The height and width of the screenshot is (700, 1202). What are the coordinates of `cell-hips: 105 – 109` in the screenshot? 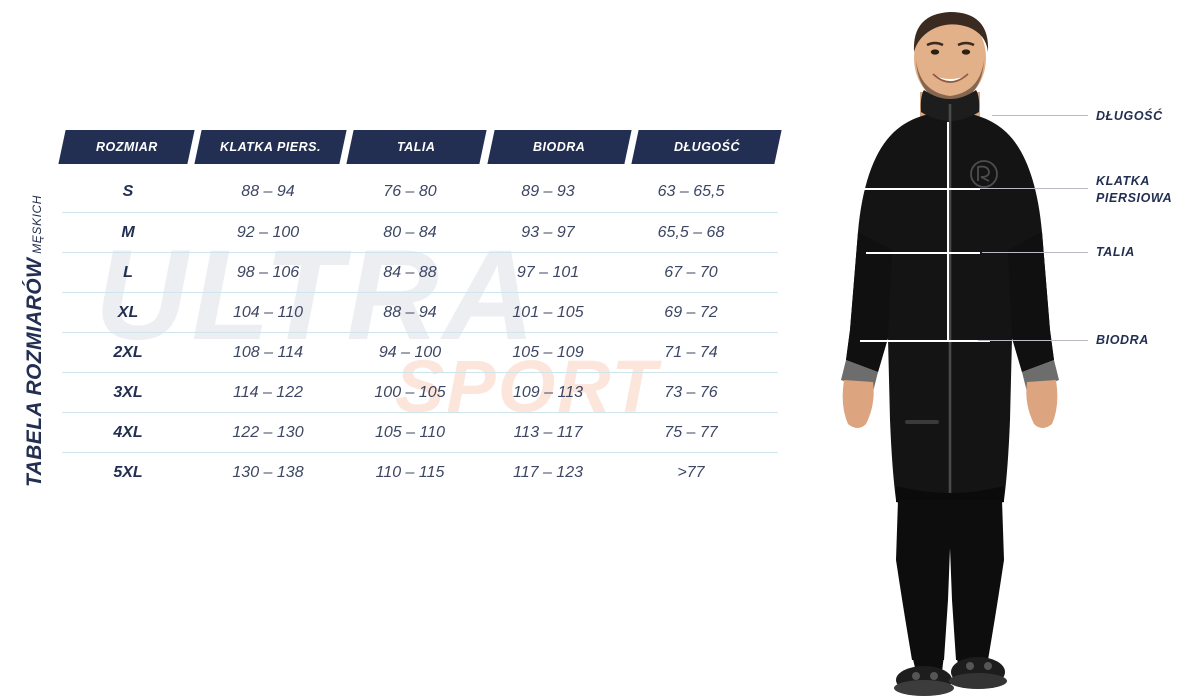 It's located at (548, 352).